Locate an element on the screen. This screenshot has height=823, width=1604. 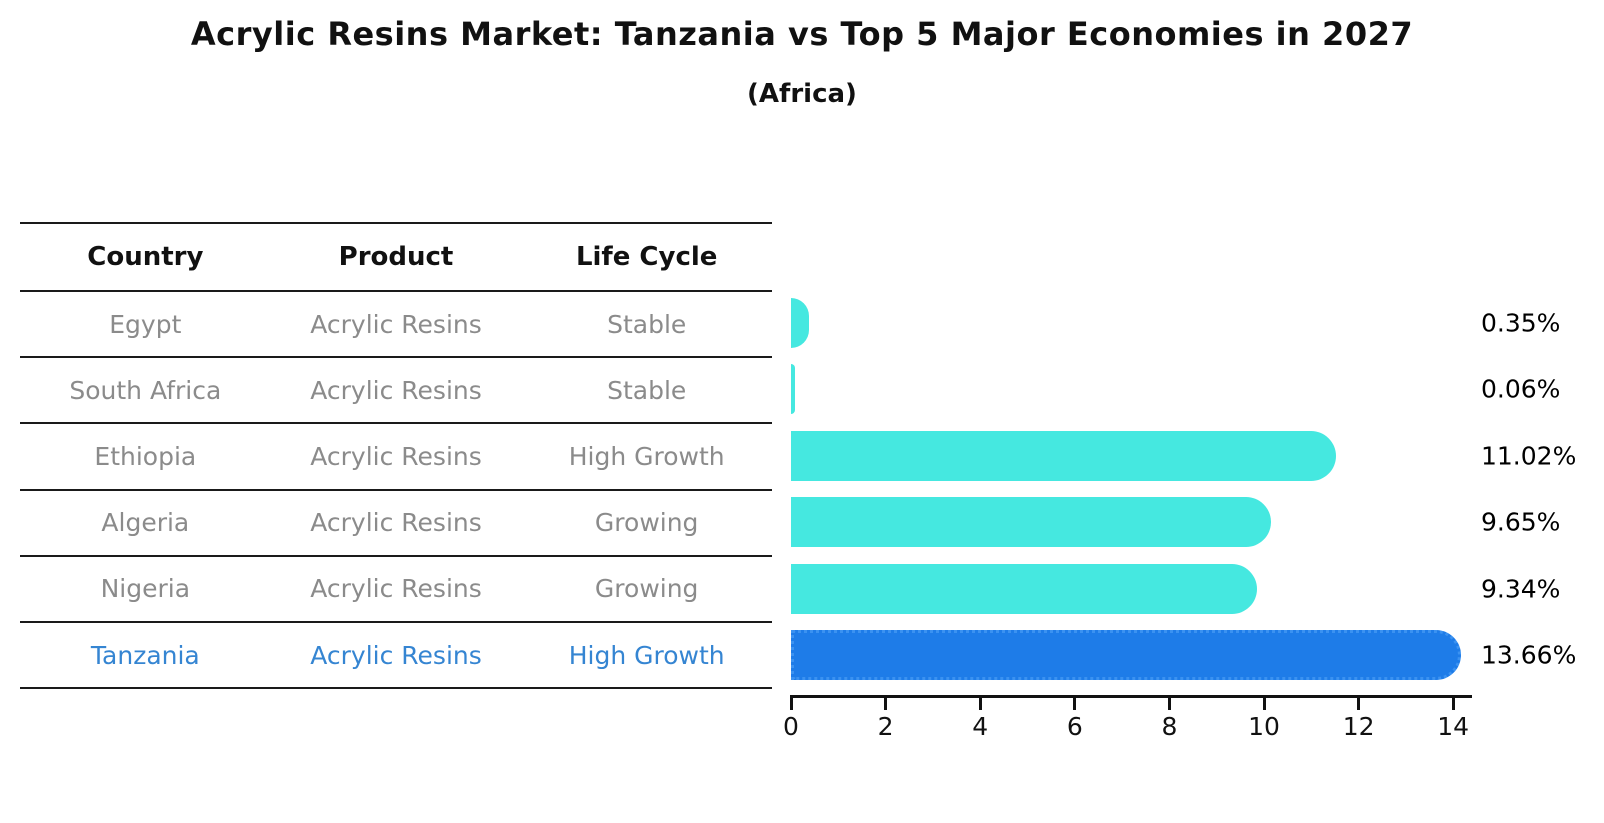
table-header-row: Country Product Life Cycle is located at coordinates (396, 258).